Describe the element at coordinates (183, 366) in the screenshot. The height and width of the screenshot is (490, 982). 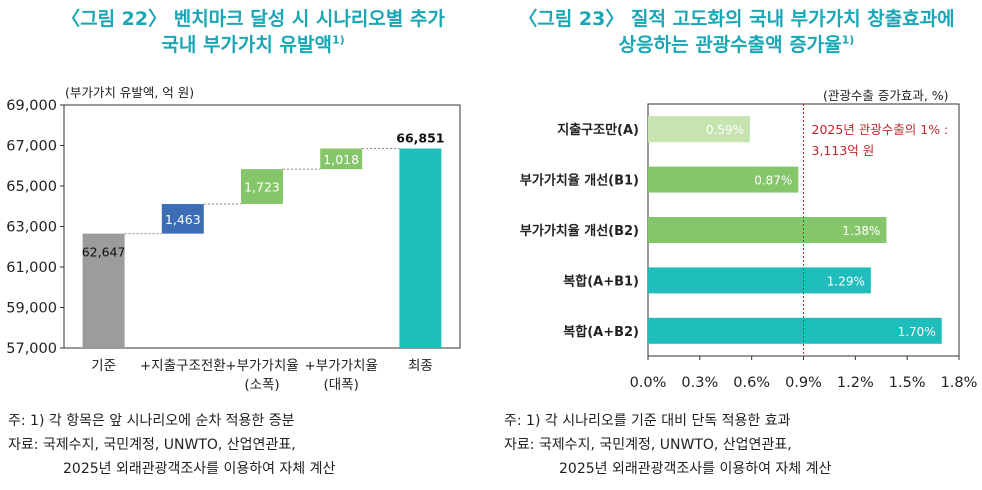
I see `left-x-category-label: +지출구조전환` at that location.